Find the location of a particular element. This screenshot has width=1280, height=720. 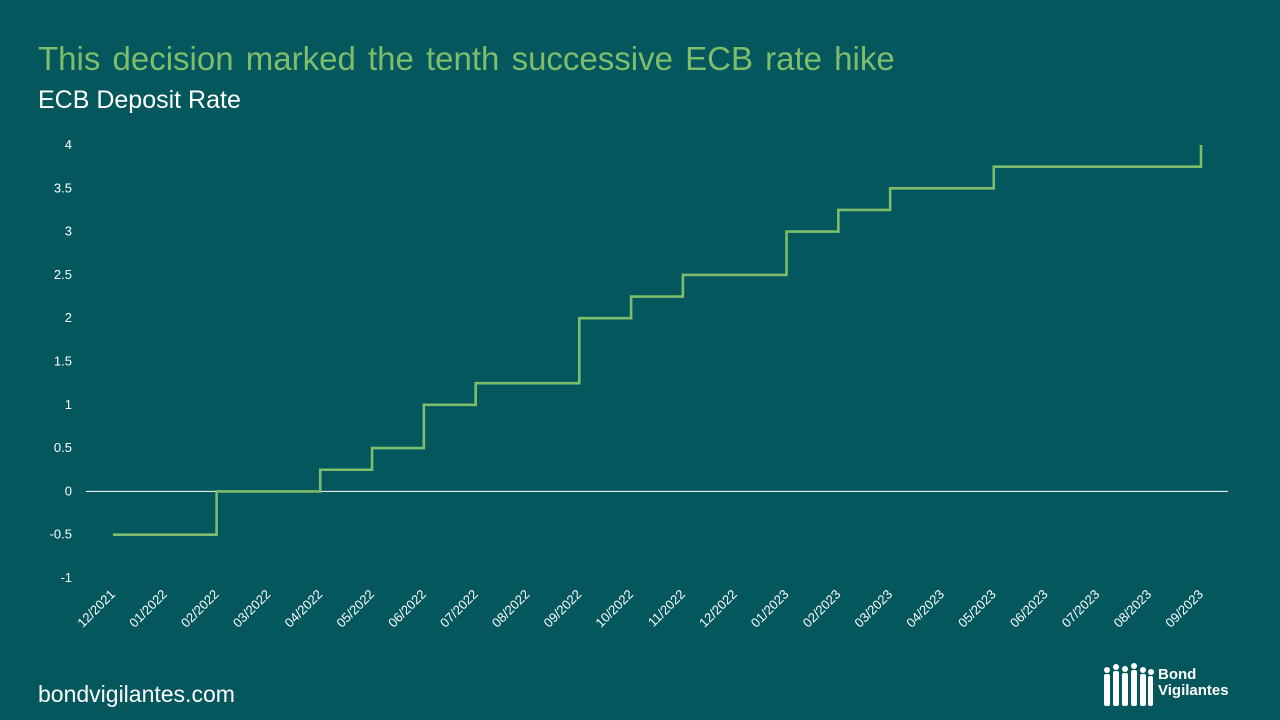

logo-text-bond: Bond is located at coordinates (1177, 674).